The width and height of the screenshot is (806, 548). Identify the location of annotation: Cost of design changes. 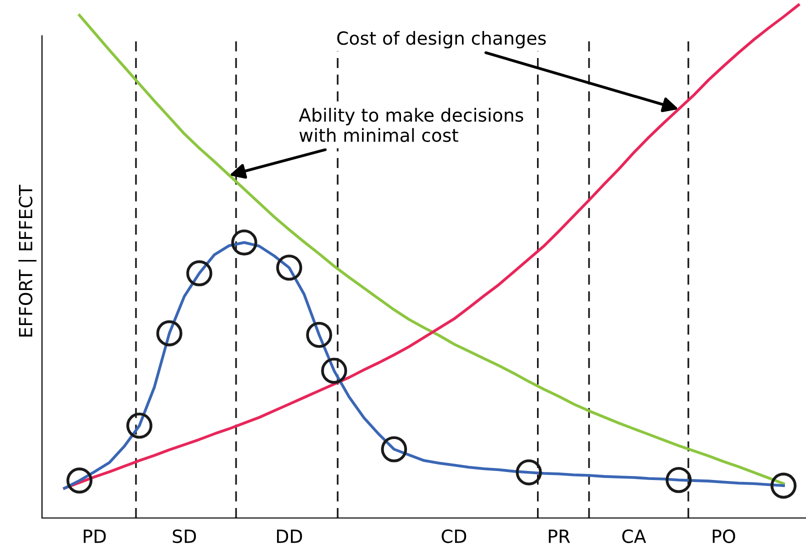
(441, 39).